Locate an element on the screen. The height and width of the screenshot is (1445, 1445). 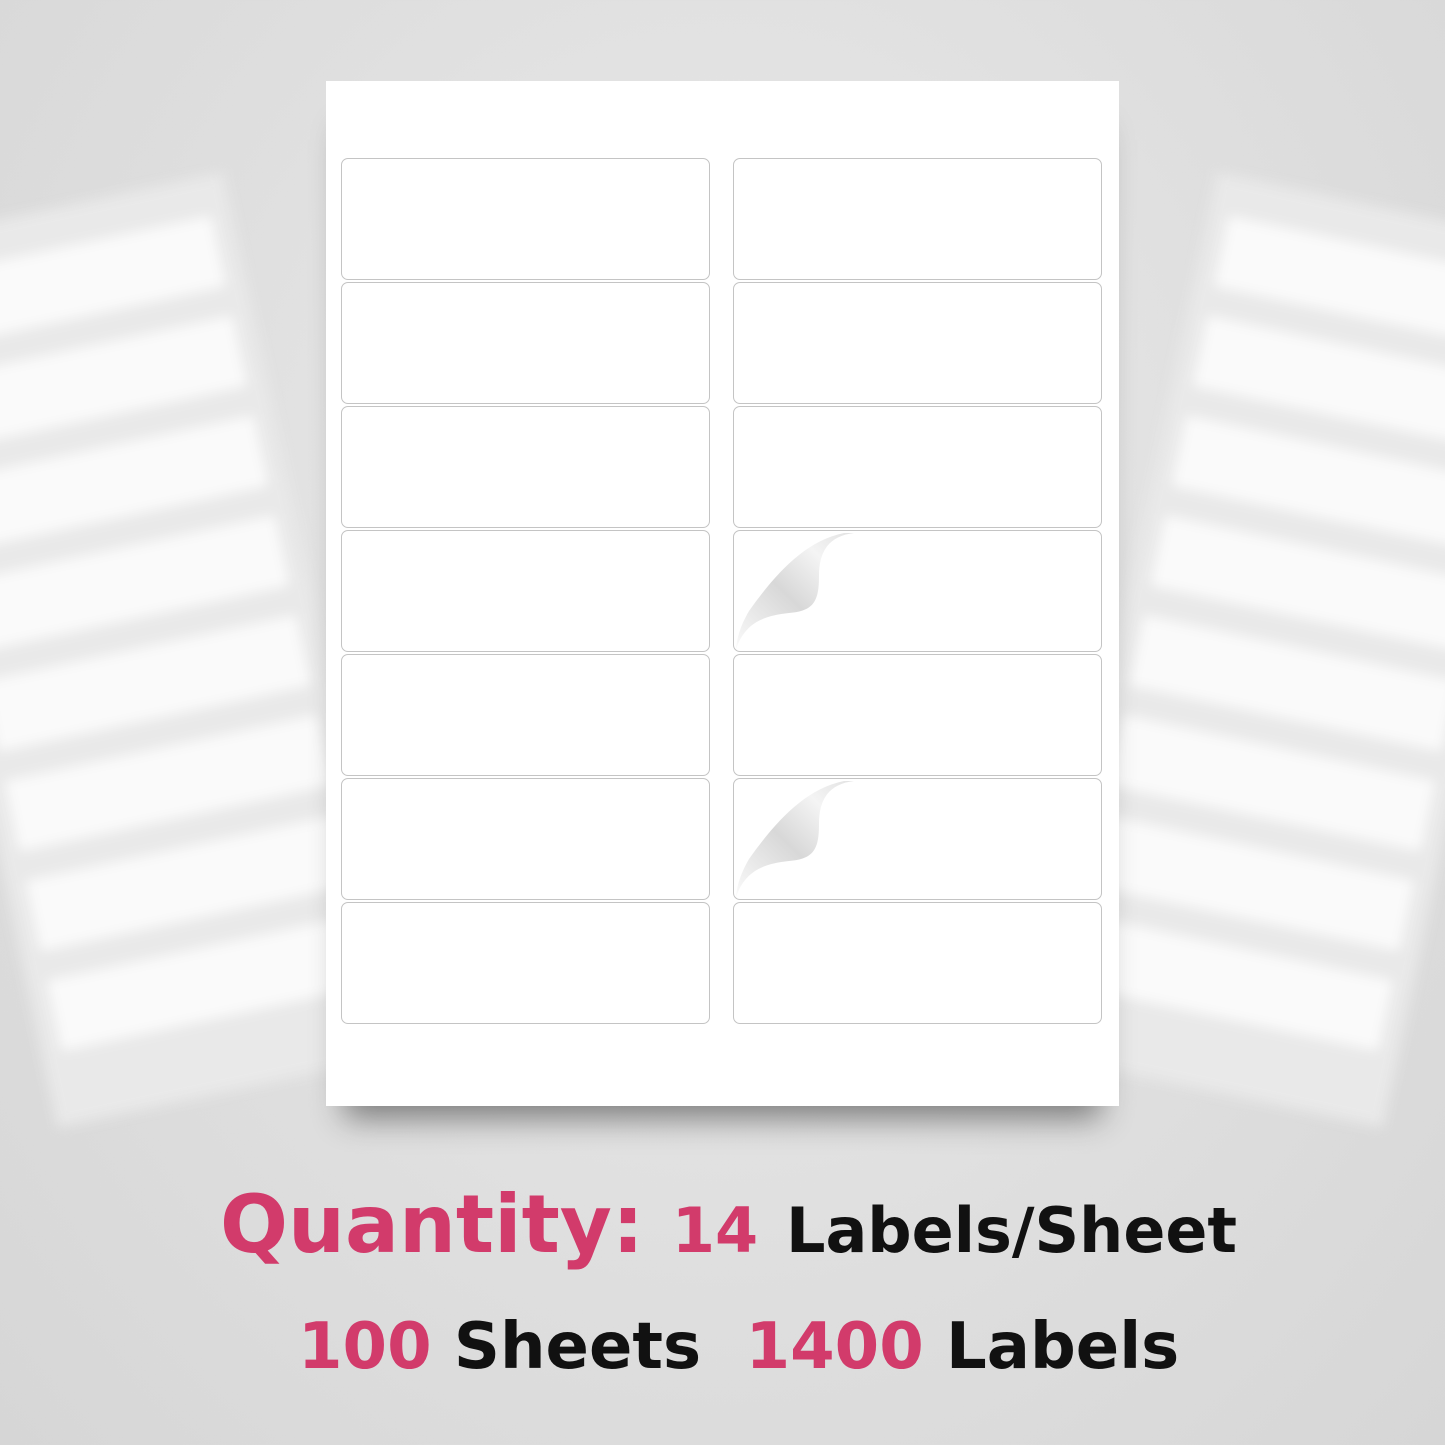
quantity-label: Quantity: is located at coordinates (432, 1224).